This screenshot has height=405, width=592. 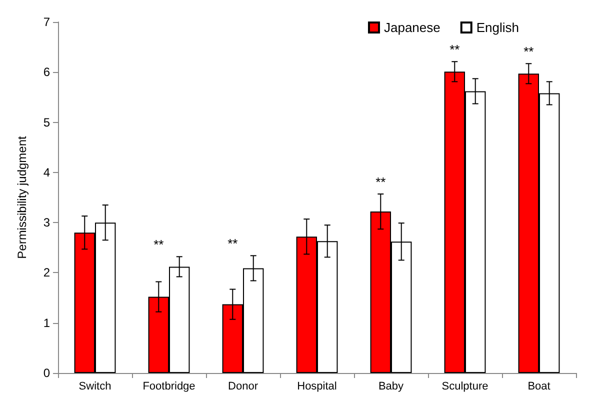 What do you see at coordinates (46, 373) in the screenshot?
I see `y-tick-label: 0` at bounding box center [46, 373].